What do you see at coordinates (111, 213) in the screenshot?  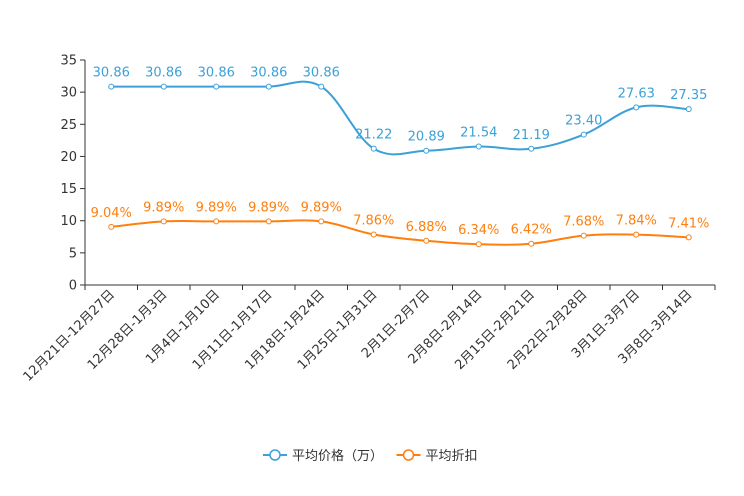 I see `data-label: 9.04%` at bounding box center [111, 213].